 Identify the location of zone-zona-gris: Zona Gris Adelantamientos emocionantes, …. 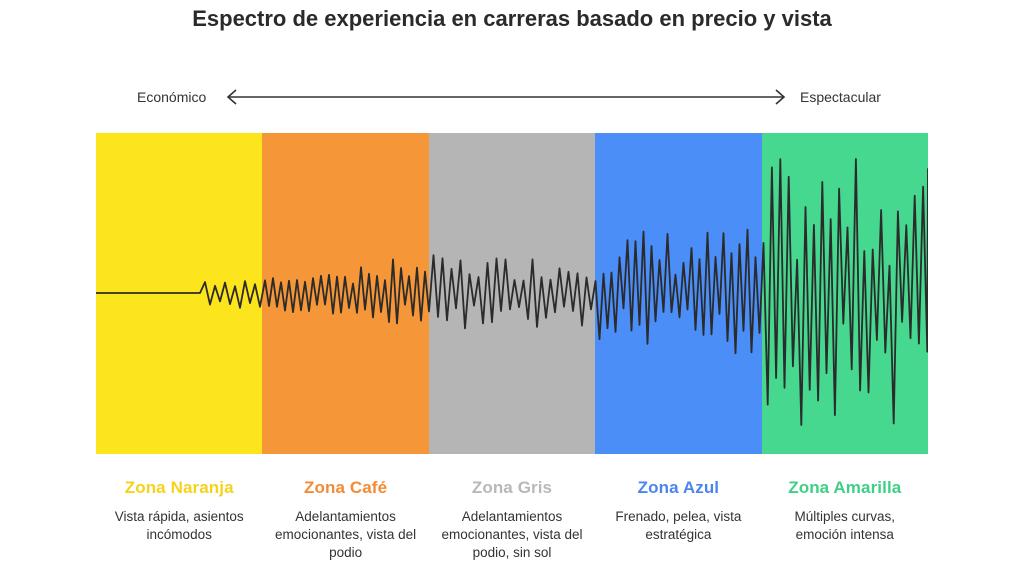
(512, 520).